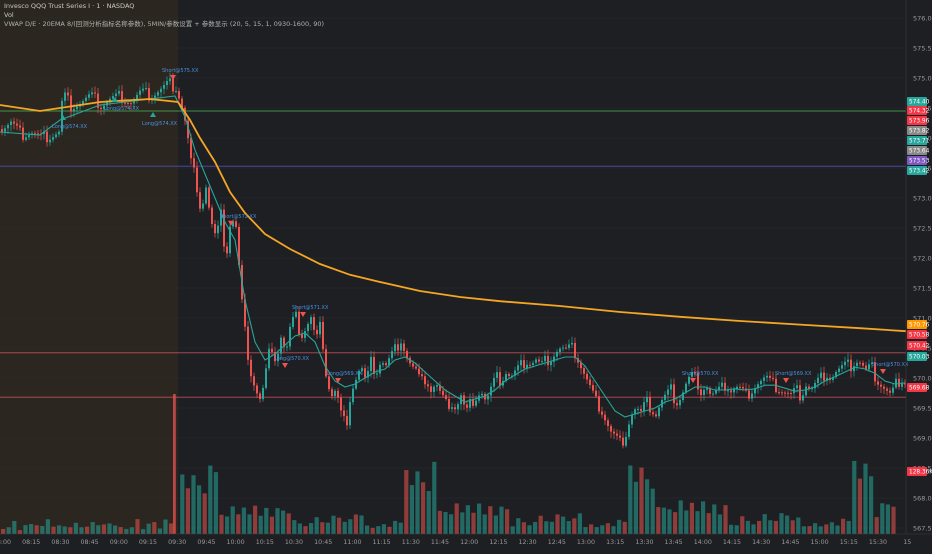 This screenshot has width=932, height=554. What do you see at coordinates (922, 289) in the screenshot?
I see `y-tick-label: 571.50` at bounding box center [922, 289].